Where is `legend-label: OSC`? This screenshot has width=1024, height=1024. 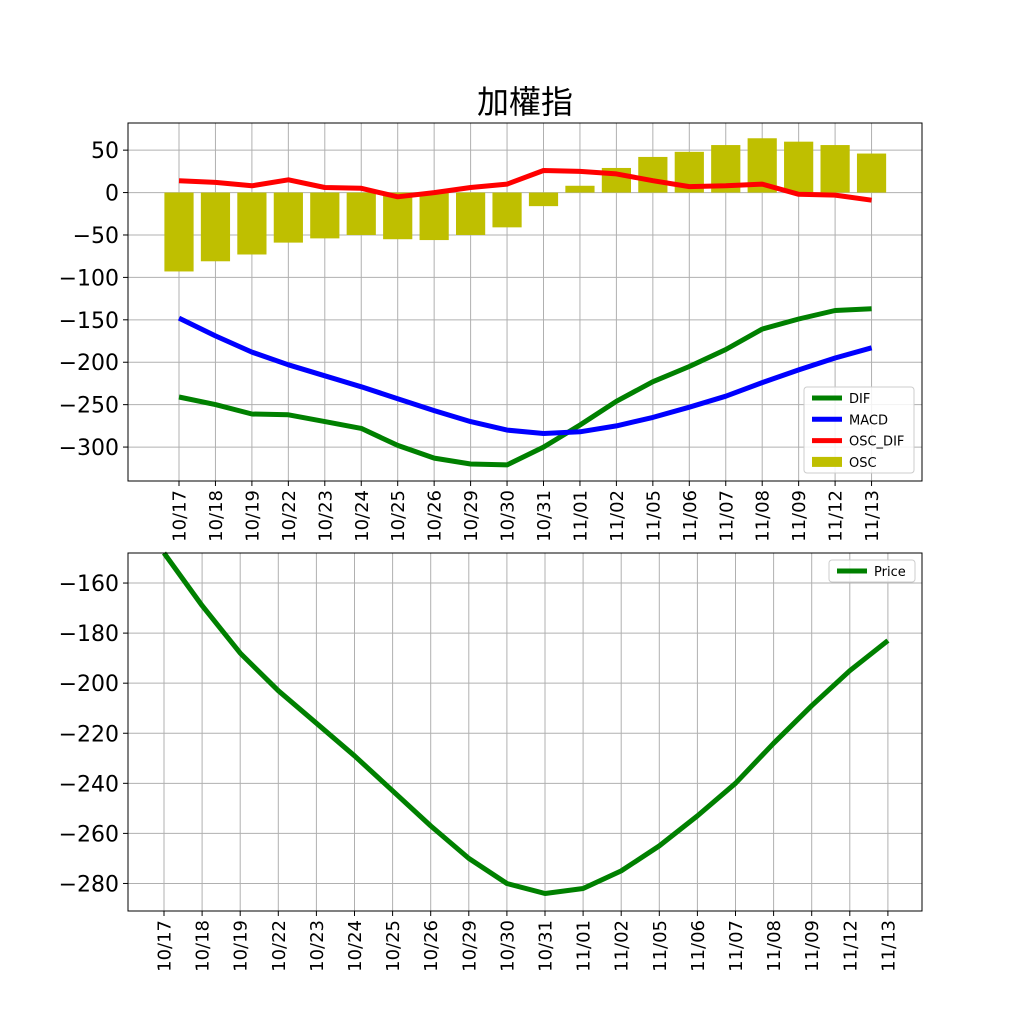
legend-label: OSC is located at coordinates (863, 463).